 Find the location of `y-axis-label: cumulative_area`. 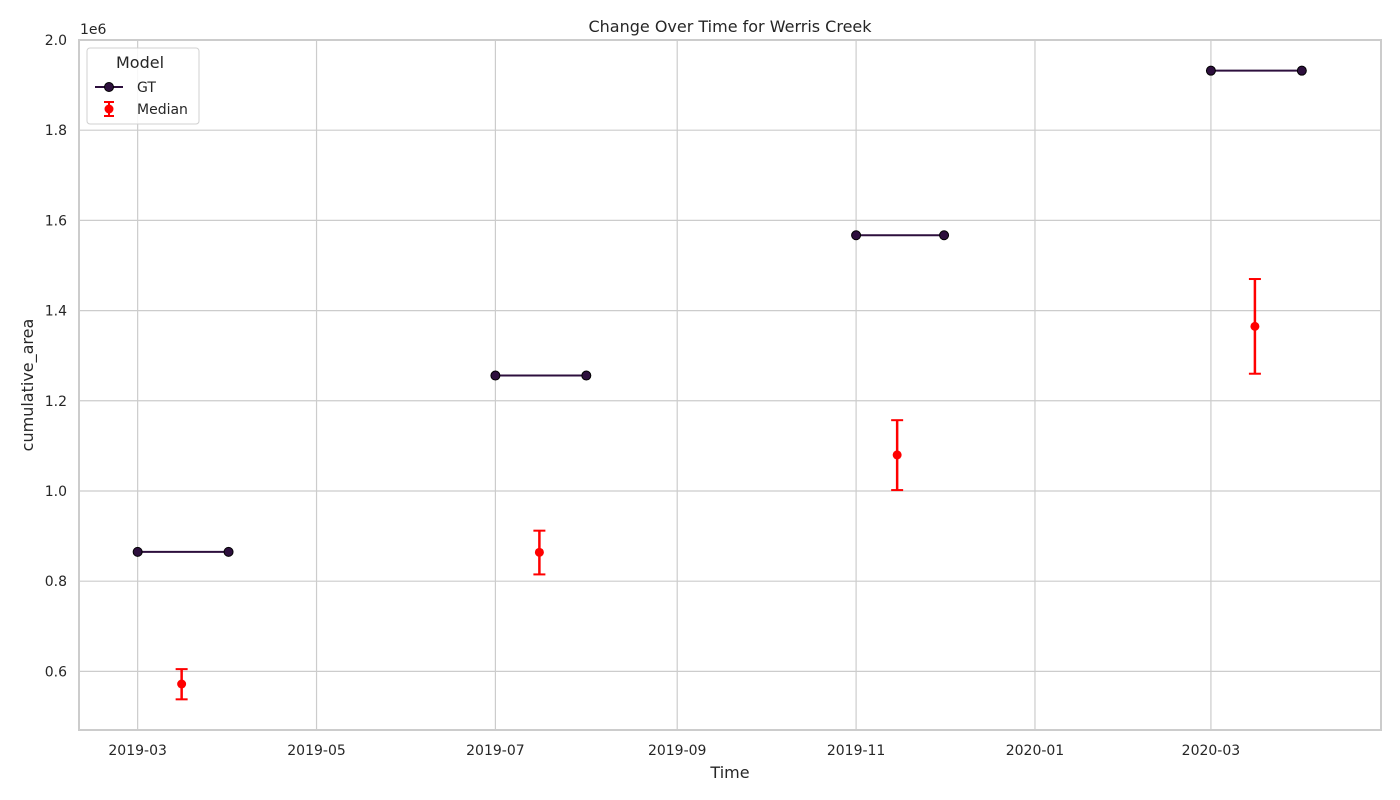

y-axis-label: cumulative_area is located at coordinates (28, 385).